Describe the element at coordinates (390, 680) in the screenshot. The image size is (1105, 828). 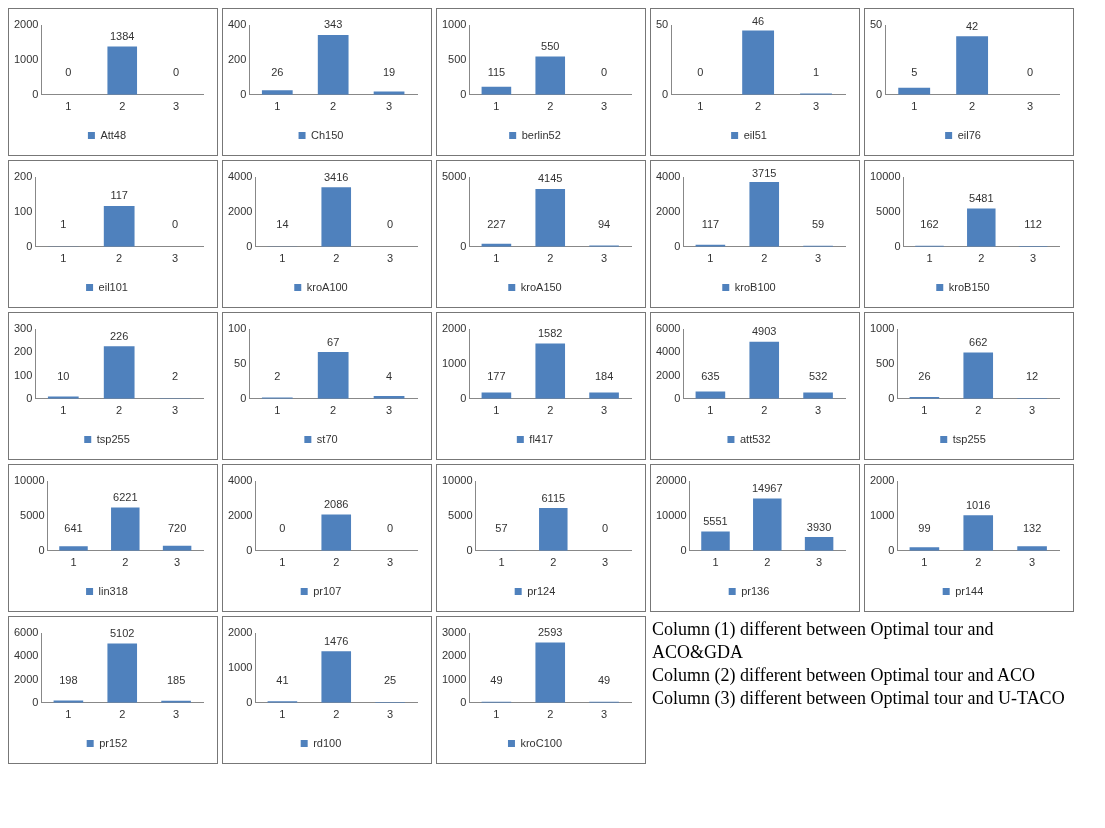
I see `data-label: 25` at that location.